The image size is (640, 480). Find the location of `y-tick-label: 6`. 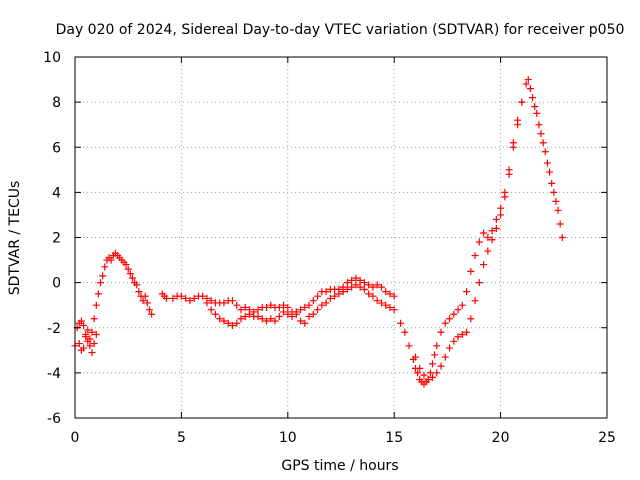

y-tick-label: 6 is located at coordinates (56, 148).